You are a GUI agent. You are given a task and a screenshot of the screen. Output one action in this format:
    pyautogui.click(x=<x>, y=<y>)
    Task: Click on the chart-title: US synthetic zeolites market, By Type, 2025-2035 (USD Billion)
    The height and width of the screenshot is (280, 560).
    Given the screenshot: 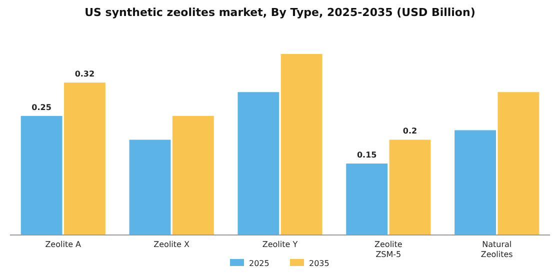 What is the action you would take?
    pyautogui.click(x=280, y=12)
    